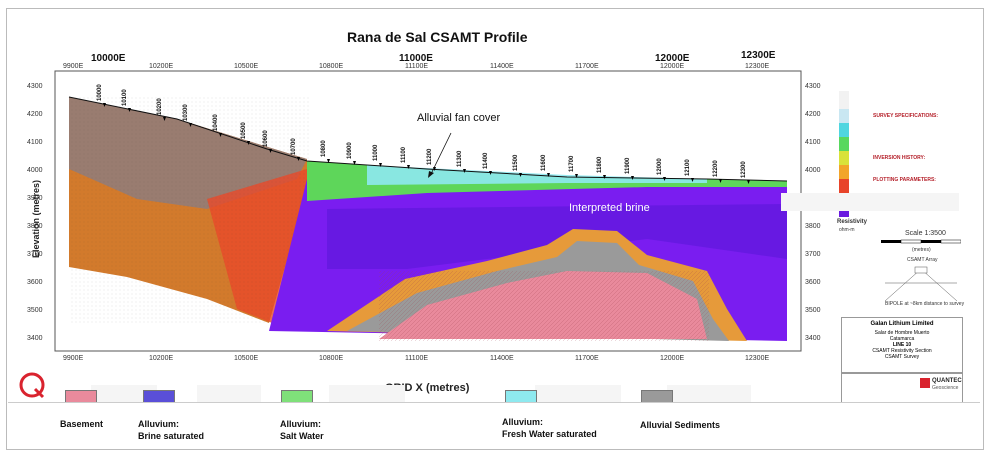  Describe the element at coordinates (494, 424) in the screenshot. I see `legend-text-row` at that location.